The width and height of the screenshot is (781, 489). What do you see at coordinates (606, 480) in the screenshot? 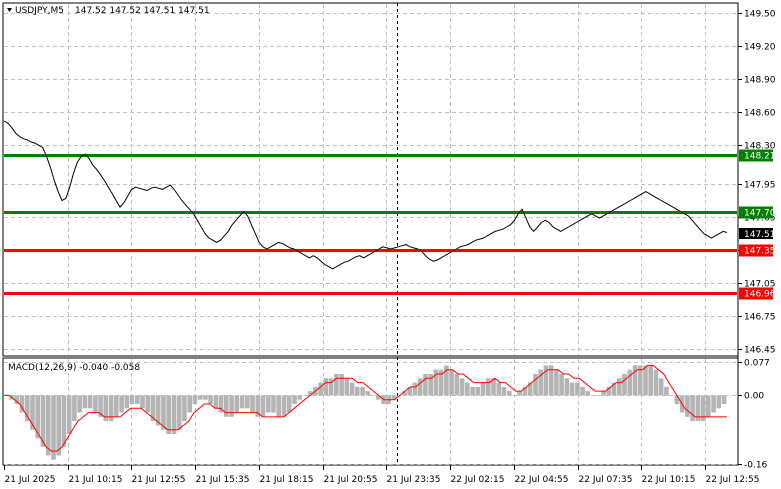
I see `time-tick-label: 22 Jul 07:35` at bounding box center [606, 480].